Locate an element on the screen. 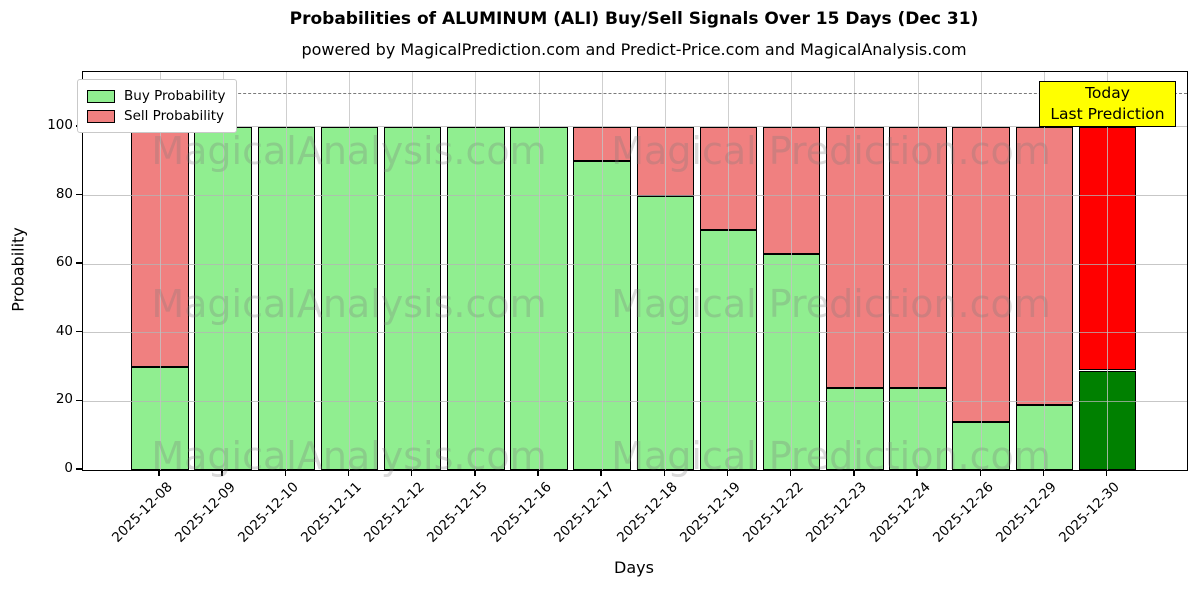 The height and width of the screenshot is (600, 1200). today-annotation: Today Last Prediction is located at coordinates (1107, 104).